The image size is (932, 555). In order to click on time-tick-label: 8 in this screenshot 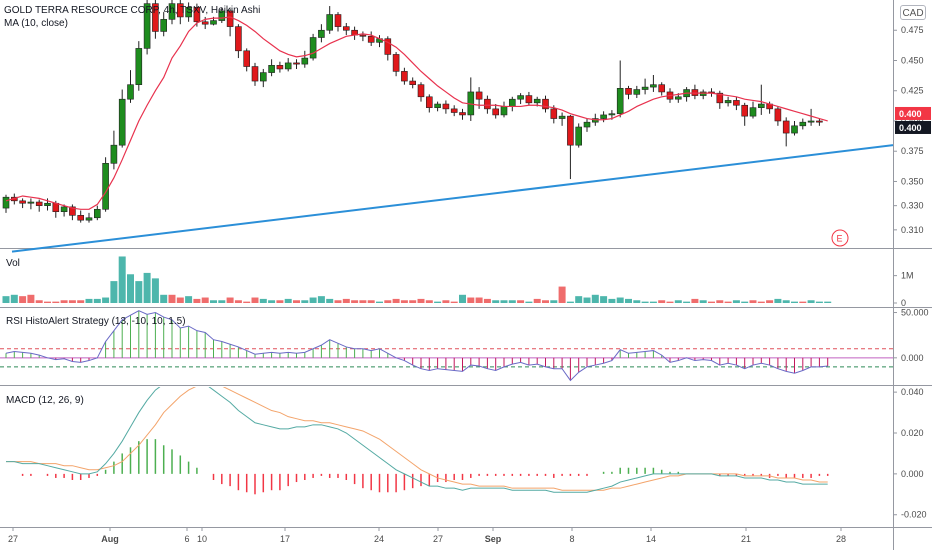, I will do `click(571, 539)`.